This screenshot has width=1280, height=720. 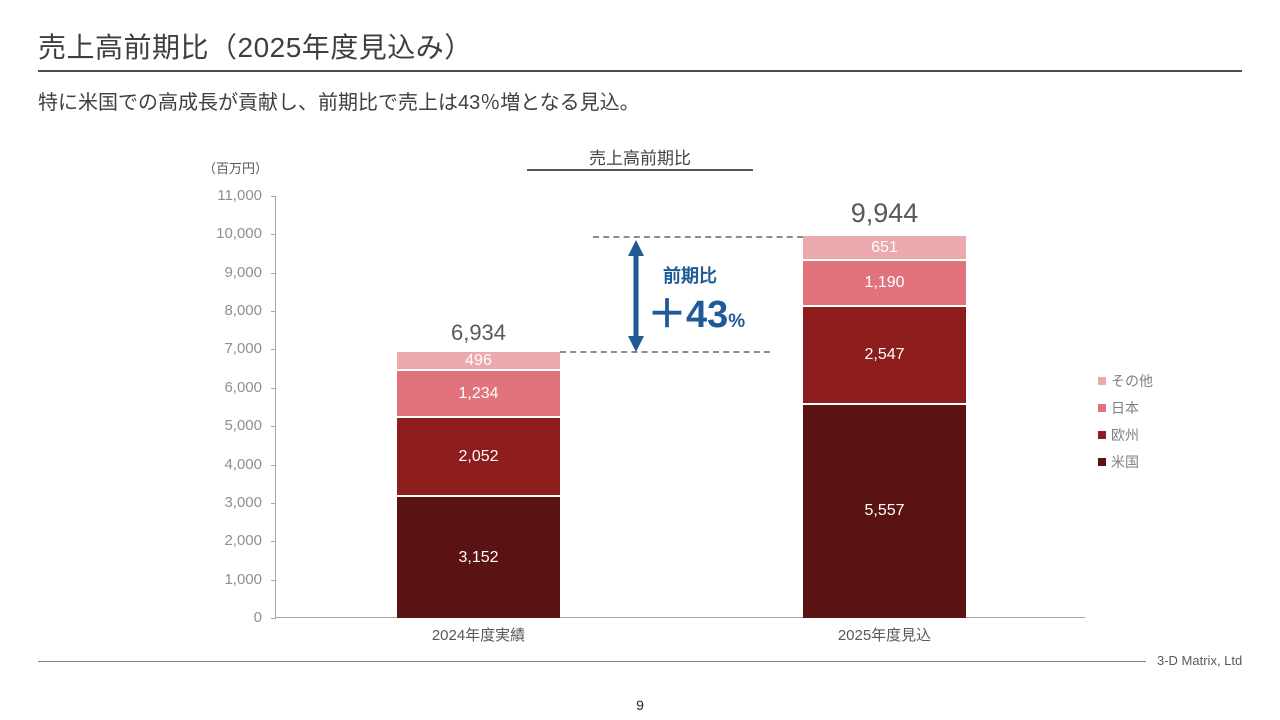 I want to click on dashed-line-actual-level, so click(x=665, y=351).